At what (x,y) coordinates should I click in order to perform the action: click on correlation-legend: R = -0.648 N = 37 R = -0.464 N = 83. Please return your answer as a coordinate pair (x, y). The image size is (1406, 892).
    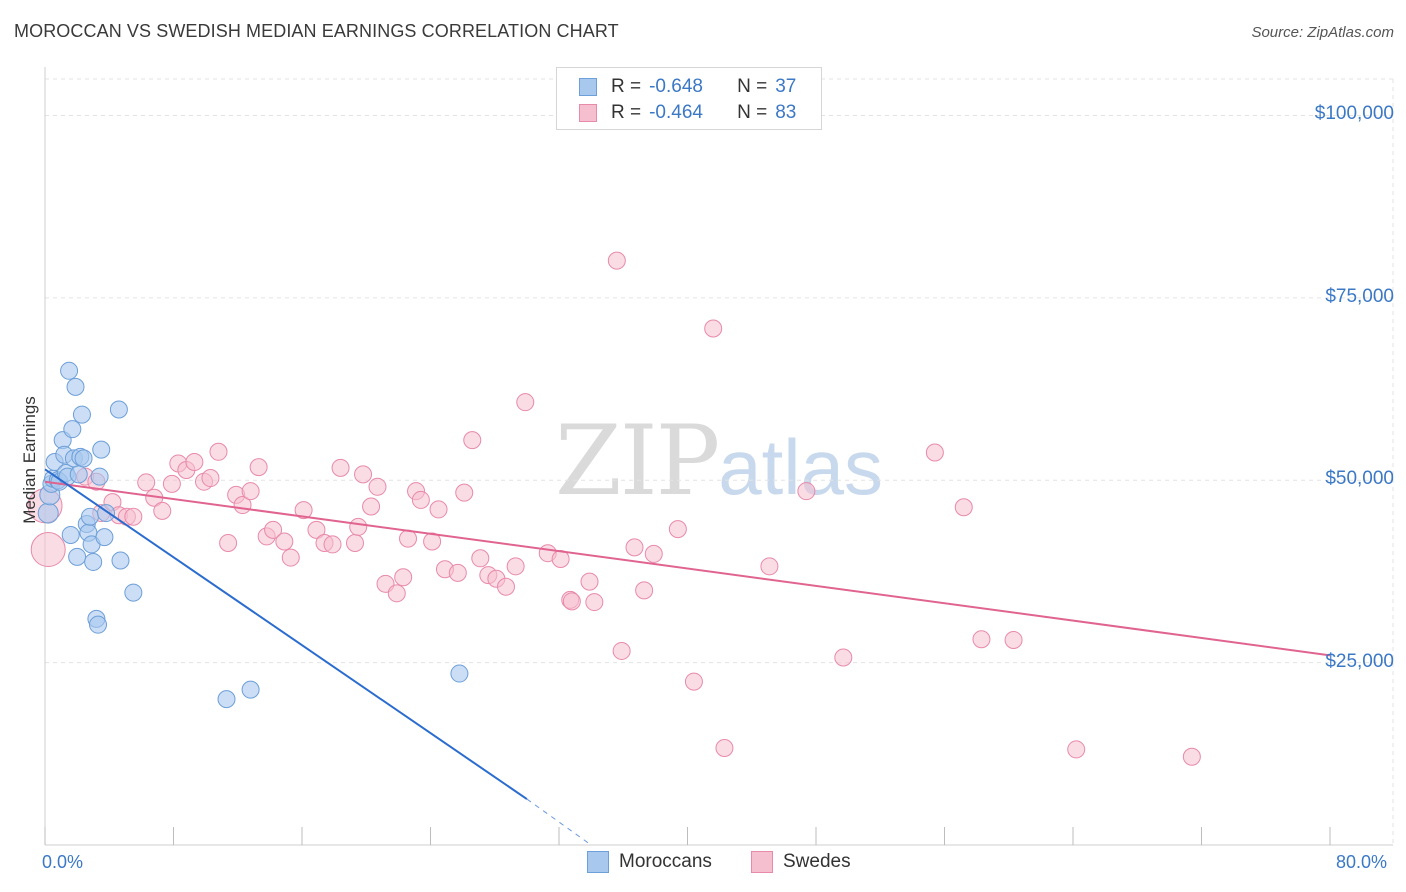
    Looking at the image, I should click on (689, 98).